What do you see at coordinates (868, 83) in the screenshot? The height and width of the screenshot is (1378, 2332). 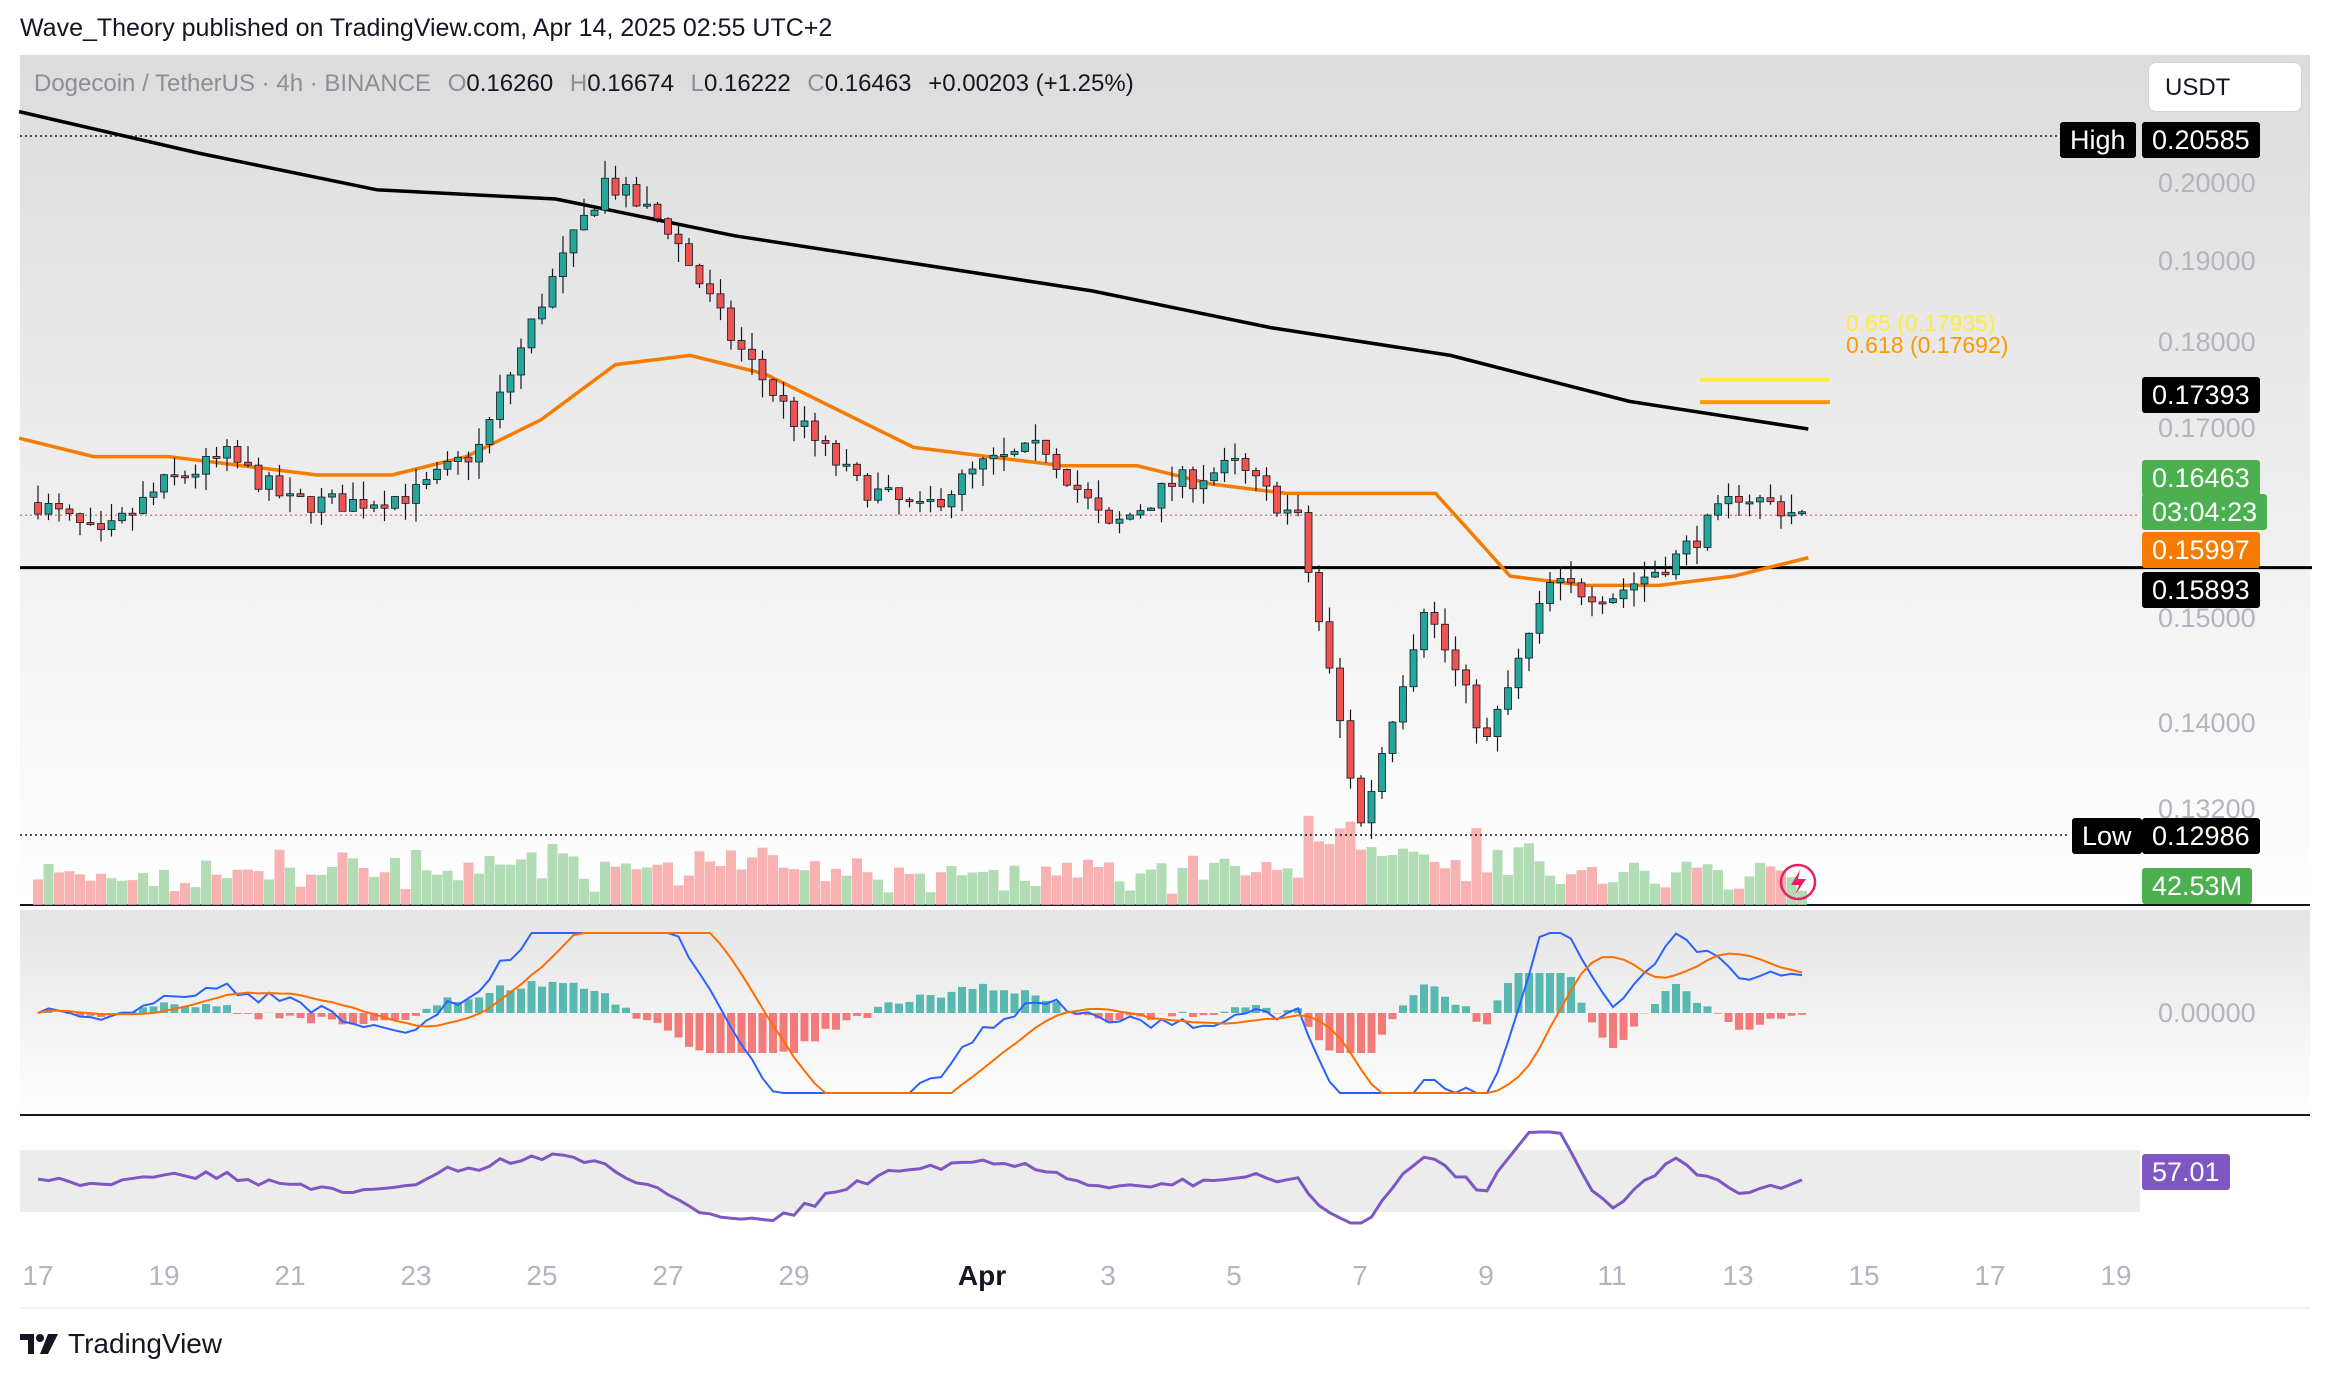 I see `close-value: 0.16463` at bounding box center [868, 83].